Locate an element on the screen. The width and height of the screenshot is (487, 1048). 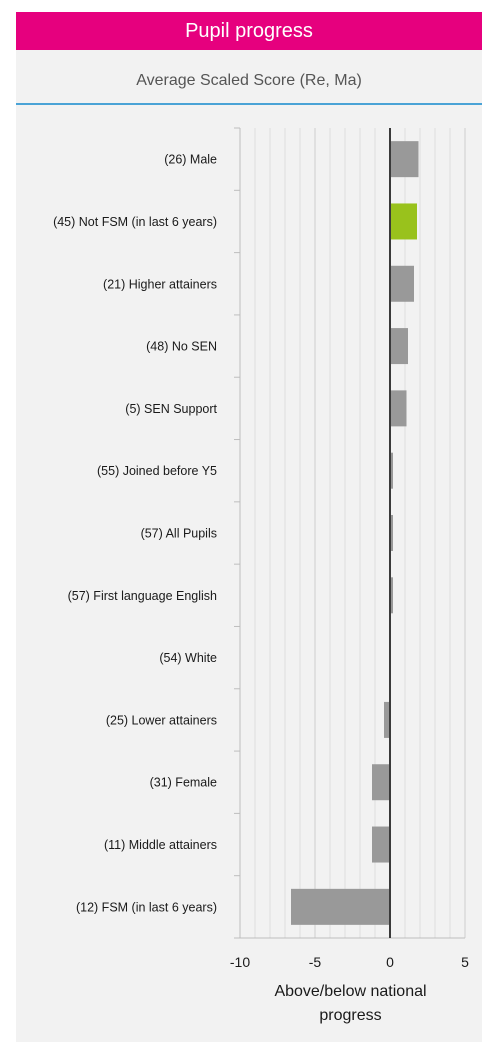
tick-labels: -10 -5 0 5 is located at coordinates (349, 962).